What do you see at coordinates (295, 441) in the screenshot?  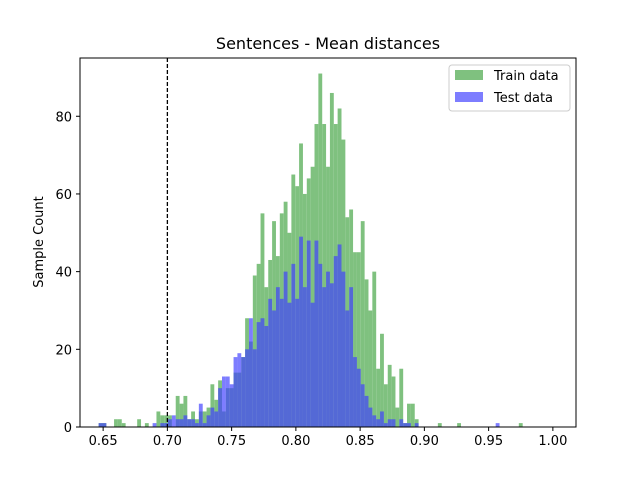 I see `x-tick-label: 0.80` at bounding box center [295, 441].